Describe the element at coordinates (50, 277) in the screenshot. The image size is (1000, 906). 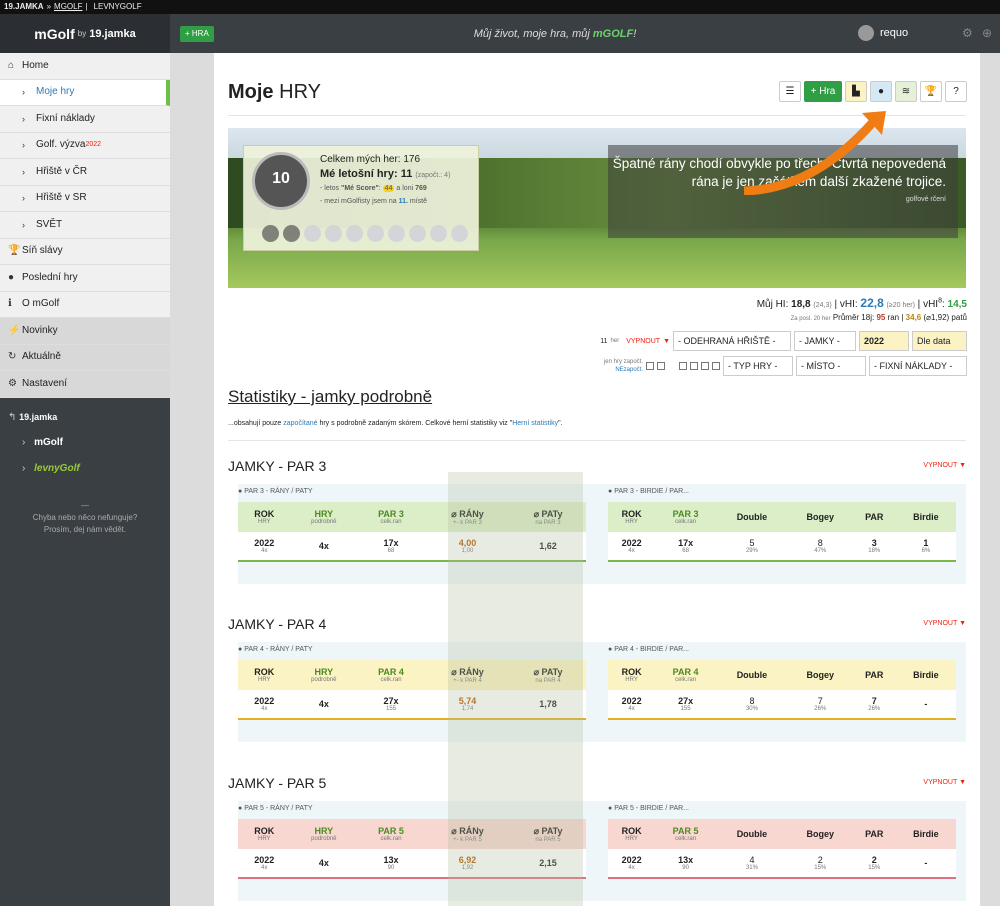
I see `sidebar-item-label: Poslední hry` at that location.